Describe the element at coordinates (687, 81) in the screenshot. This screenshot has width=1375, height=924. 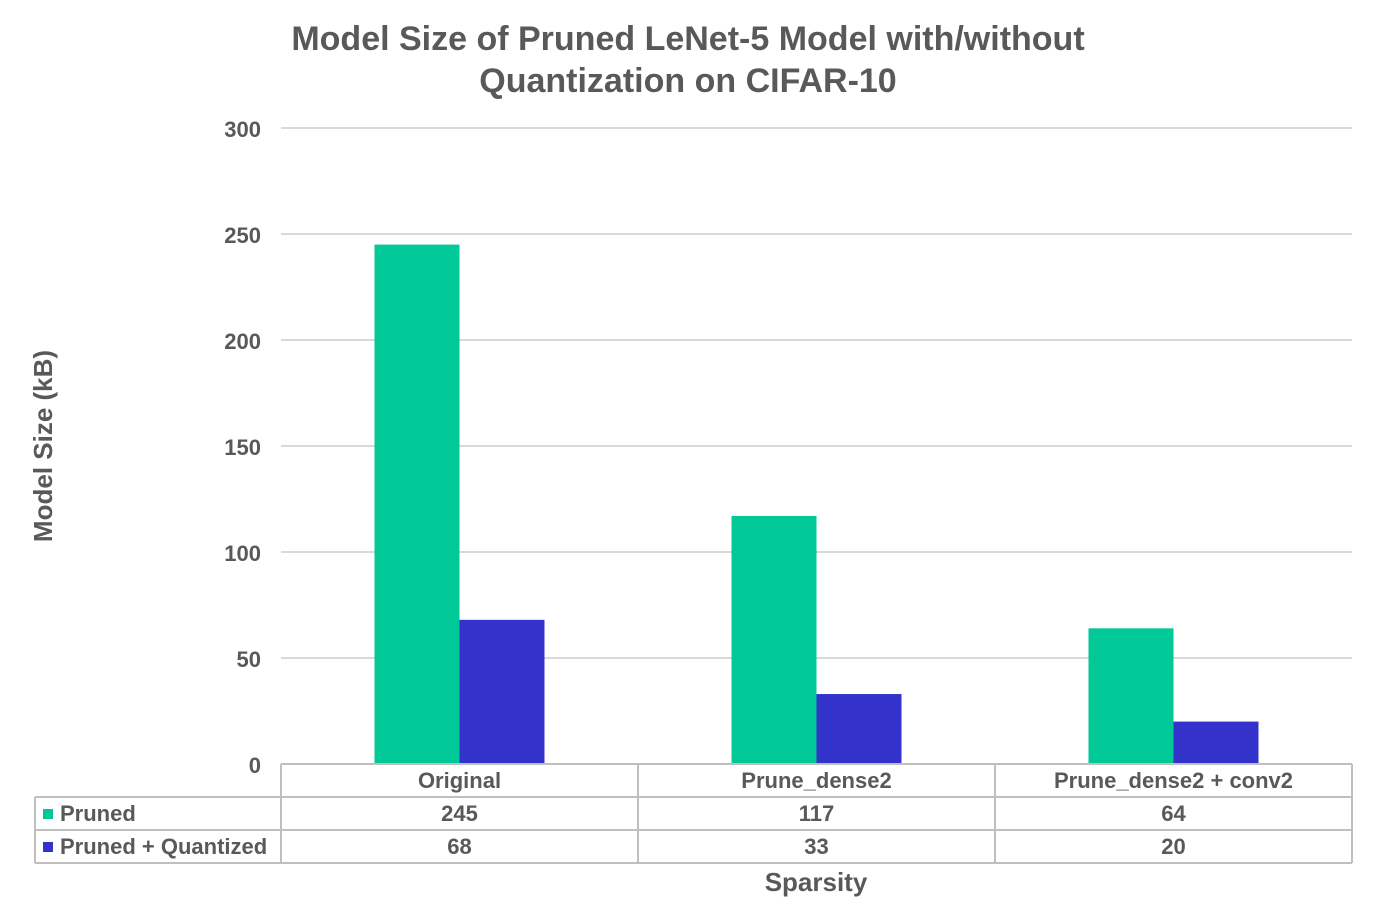
I see `chart-title-line-2: Quantization on CIFAR-10` at that location.